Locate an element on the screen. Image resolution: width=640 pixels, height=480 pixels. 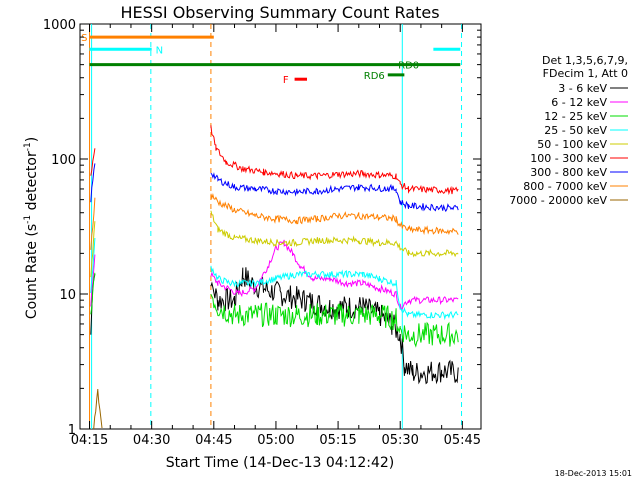
x-tick-label: 04:45 is located at coordinates (213, 440).